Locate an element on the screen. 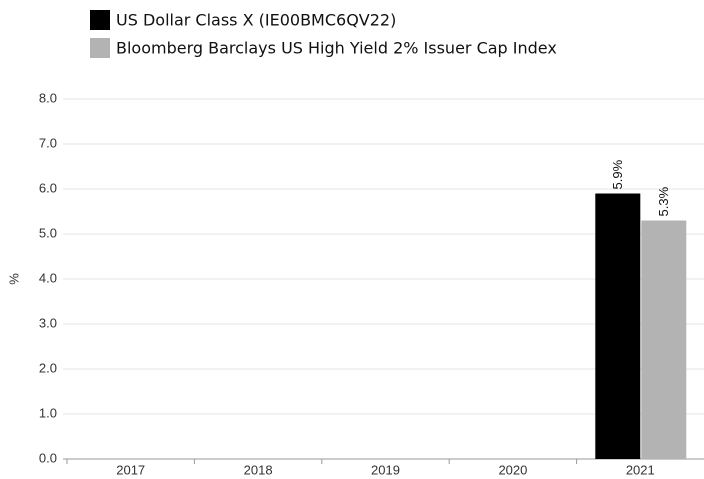 This screenshot has height=479, width=704. y-tick-label: 0.0 is located at coordinates (48, 457).